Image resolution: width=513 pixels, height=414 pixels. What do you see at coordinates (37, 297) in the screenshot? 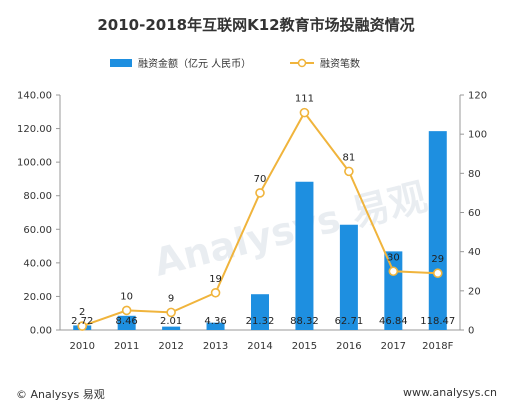
I see `left-tick-label: 20.00` at bounding box center [37, 297].